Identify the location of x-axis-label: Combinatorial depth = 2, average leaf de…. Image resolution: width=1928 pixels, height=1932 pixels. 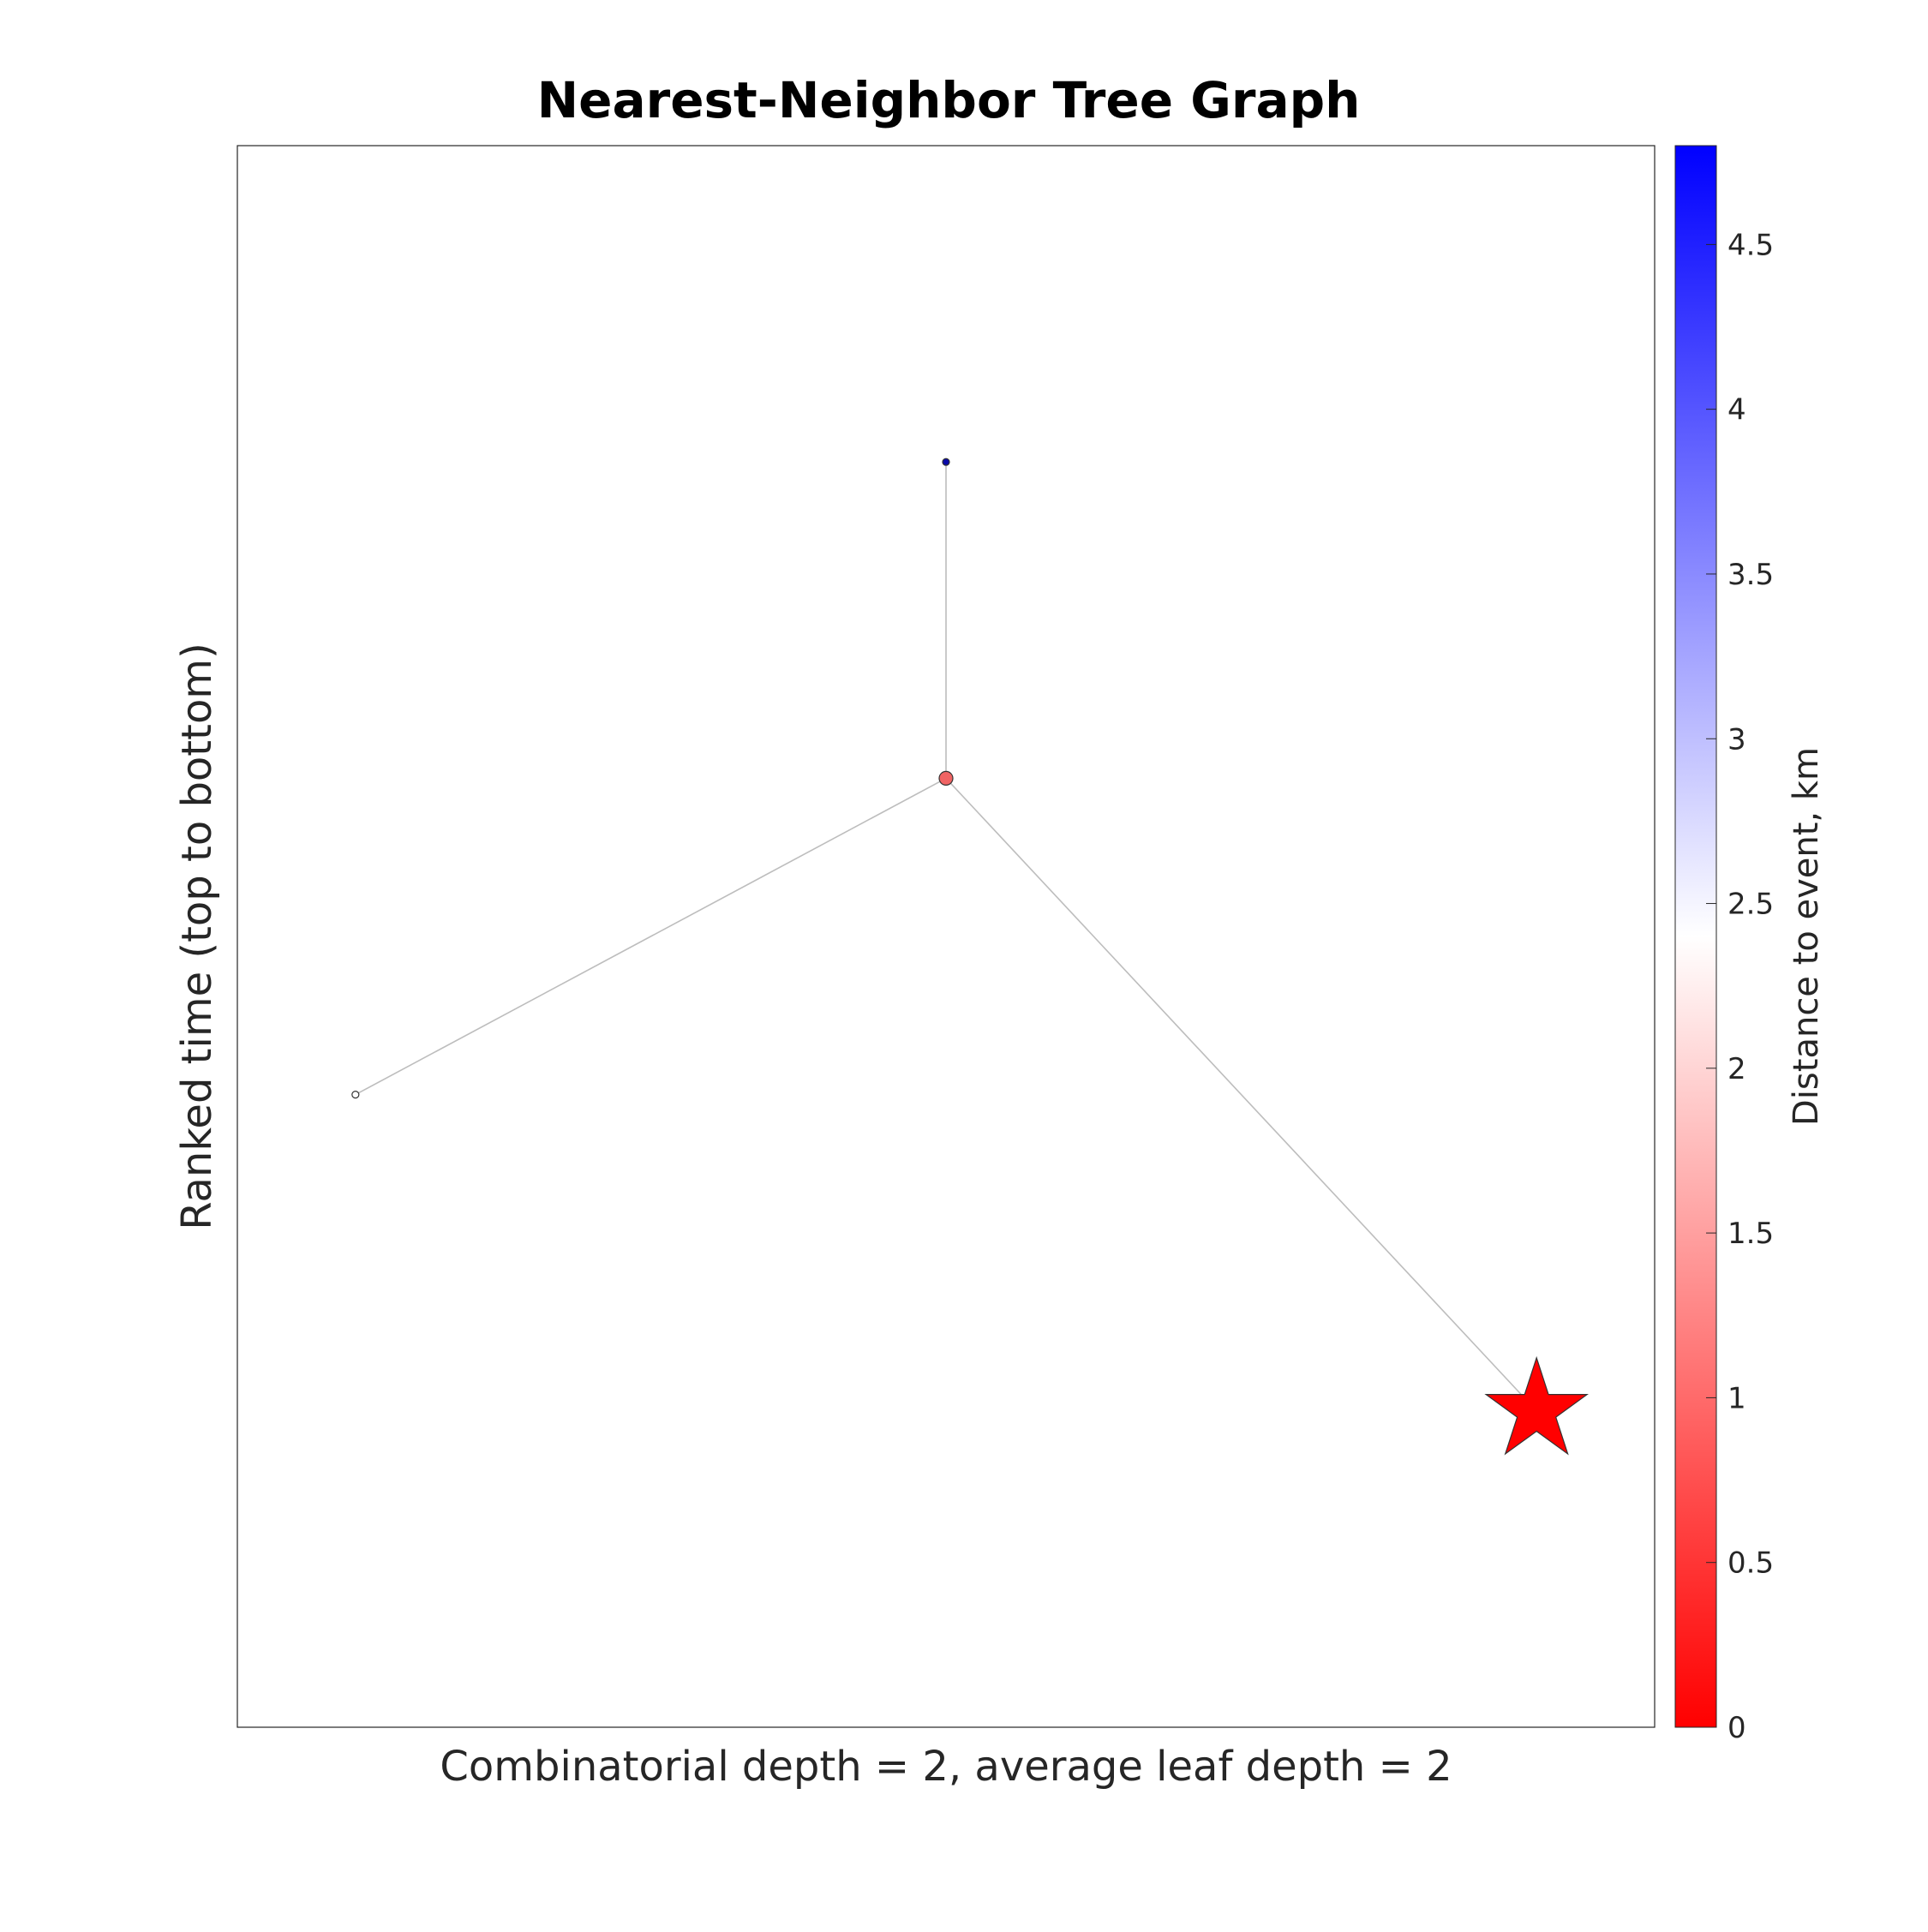
(946, 1767).